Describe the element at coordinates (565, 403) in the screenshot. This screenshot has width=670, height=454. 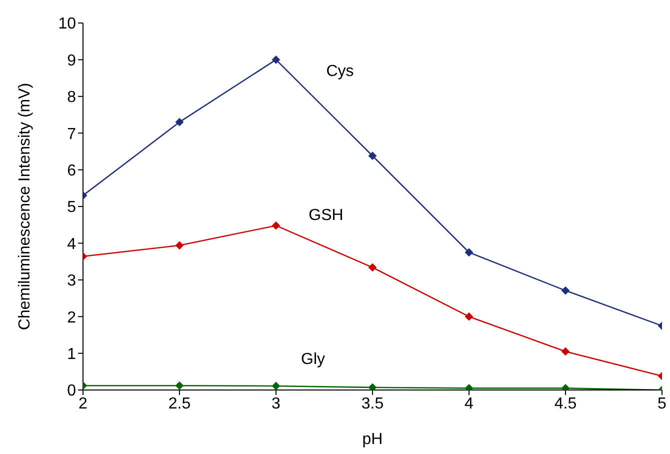
I see `x-tick-label: 4.5` at that location.